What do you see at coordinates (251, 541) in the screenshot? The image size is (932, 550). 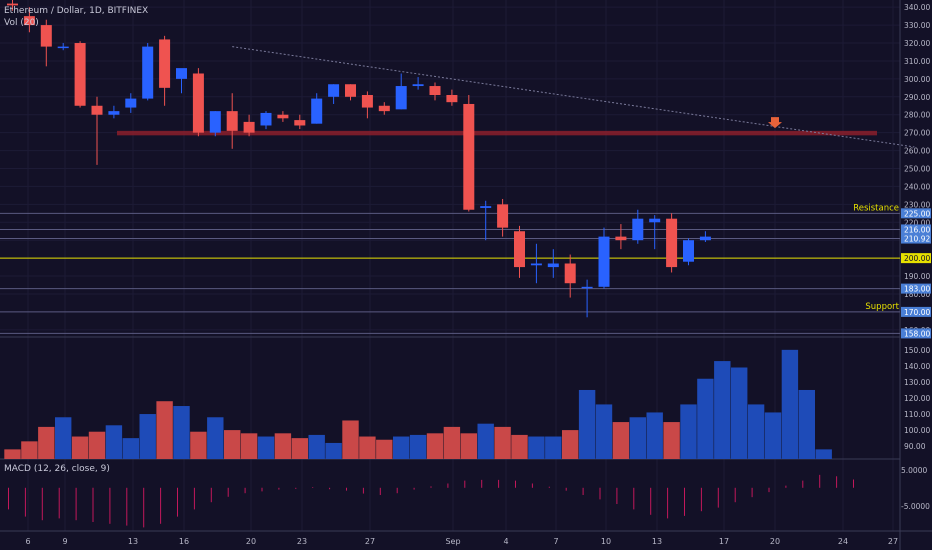 I see `time-tick-label: 20` at bounding box center [251, 541].